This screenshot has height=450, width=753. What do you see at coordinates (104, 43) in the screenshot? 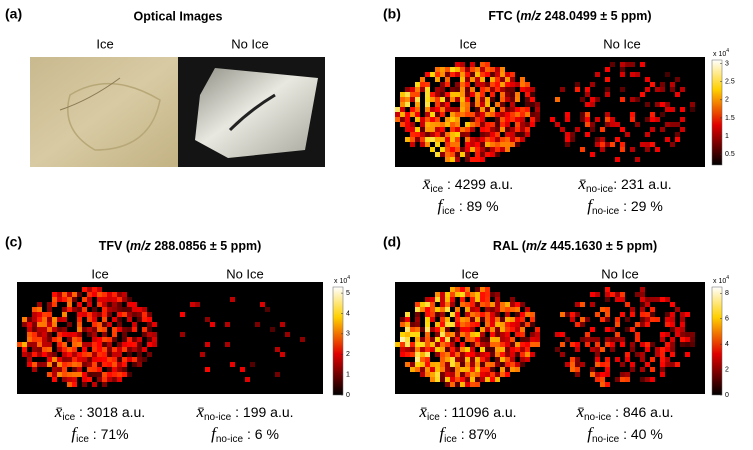
I see `column-label: Ice` at bounding box center [104, 43].